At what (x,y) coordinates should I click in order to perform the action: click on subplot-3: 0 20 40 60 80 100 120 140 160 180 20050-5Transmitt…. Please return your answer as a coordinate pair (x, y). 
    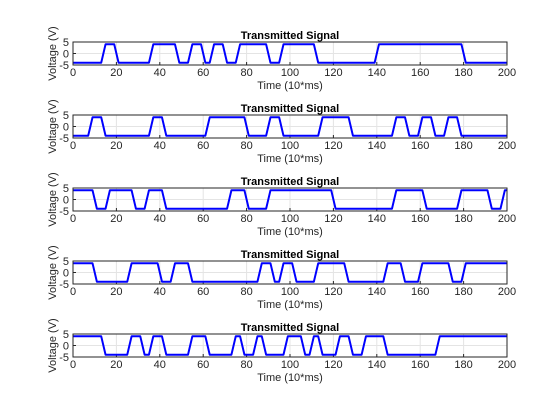
    Looking at the image, I should click on (281, 205).